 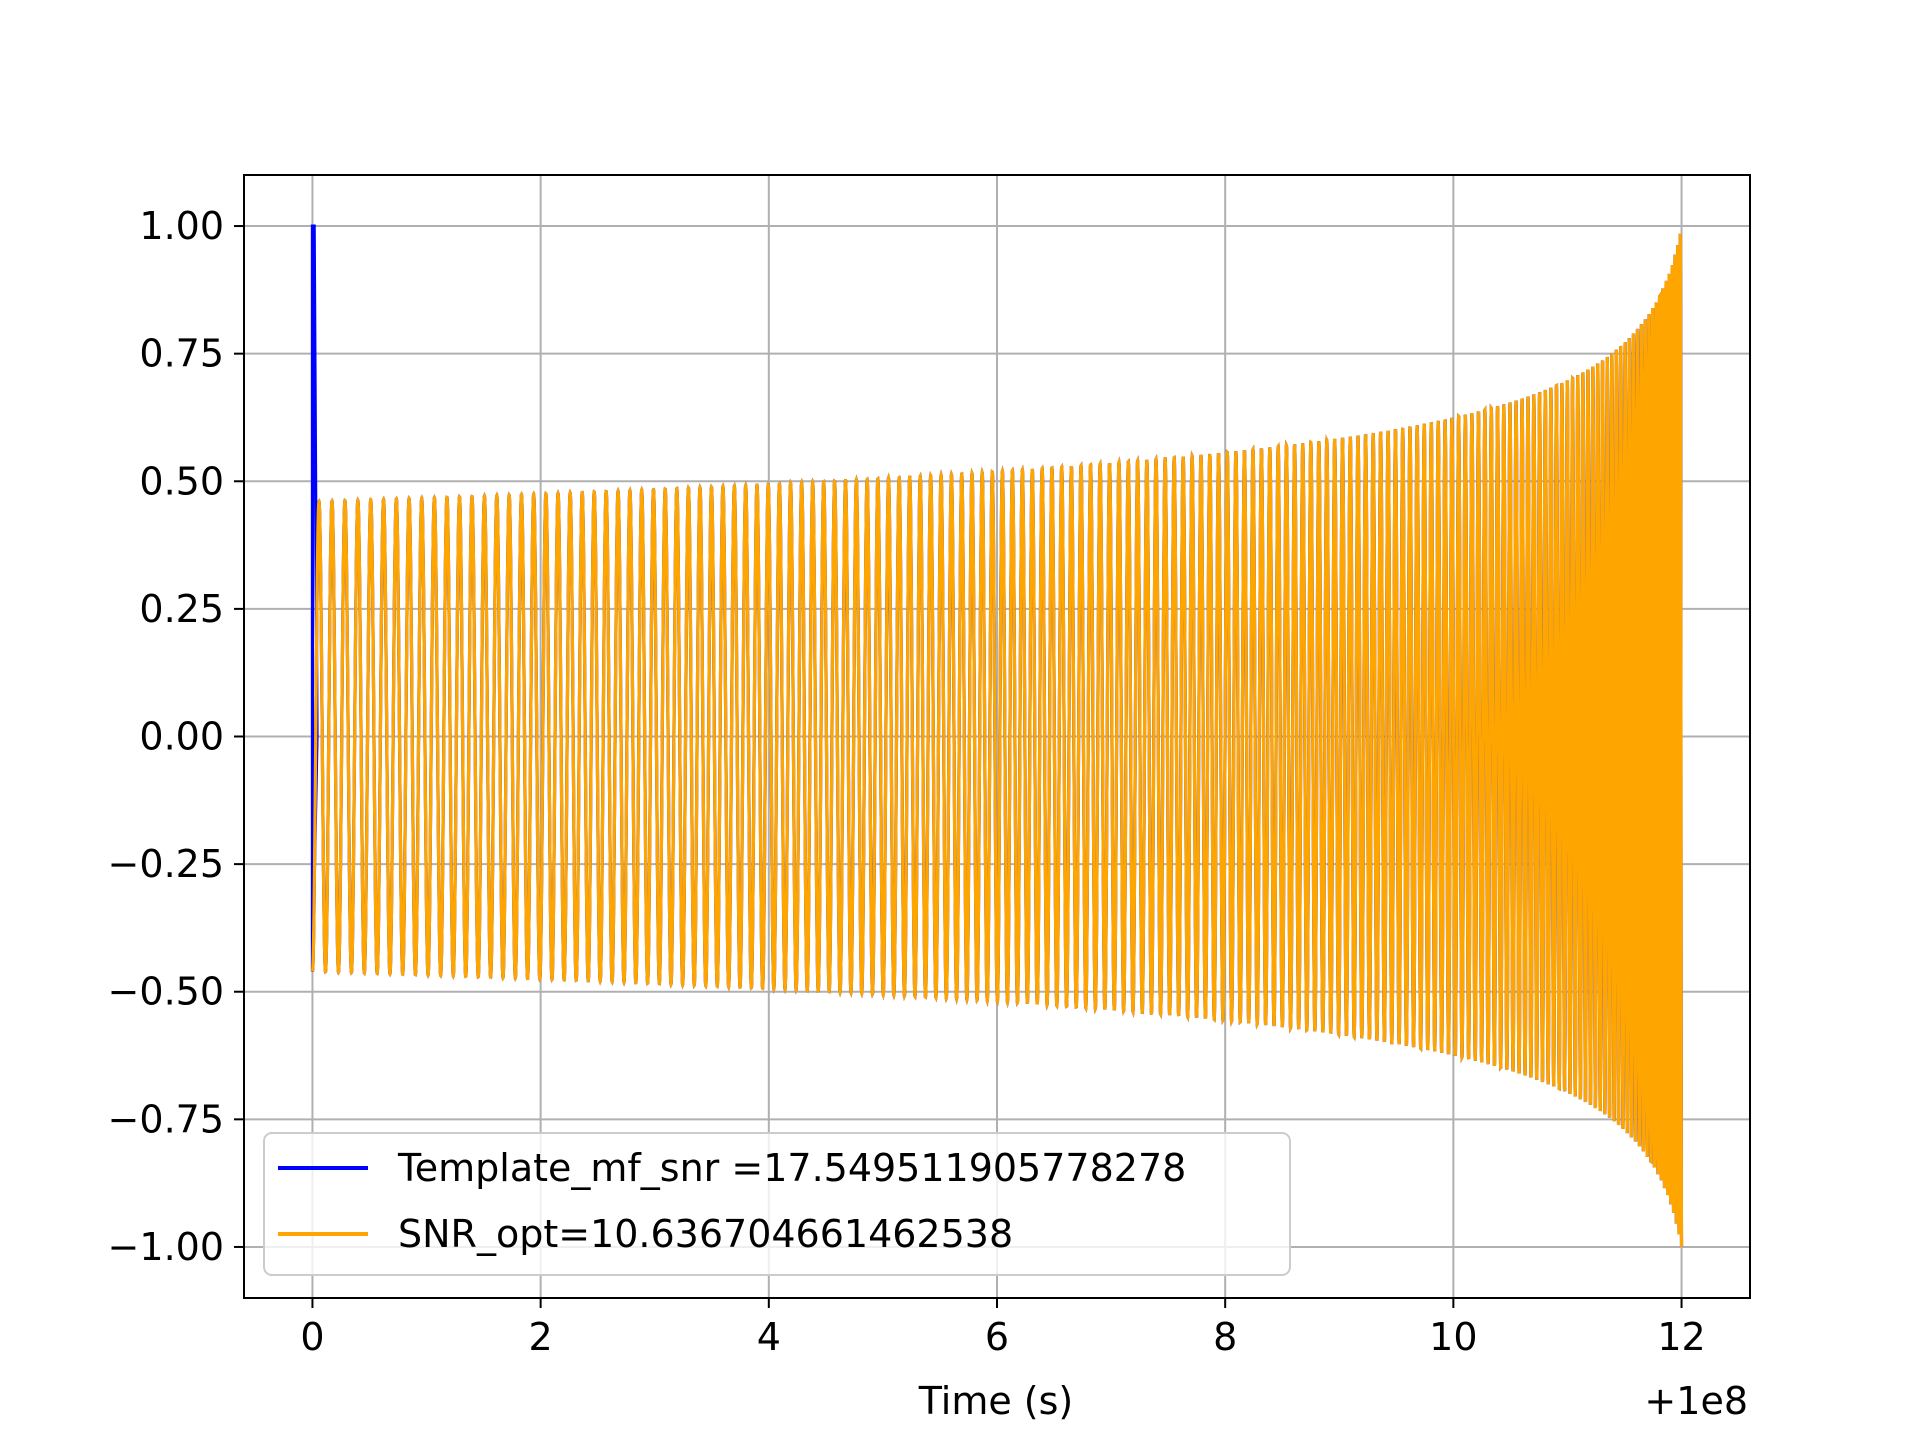 I want to click on x-axis-offset-label: +1e8, so click(x=1696, y=1401).